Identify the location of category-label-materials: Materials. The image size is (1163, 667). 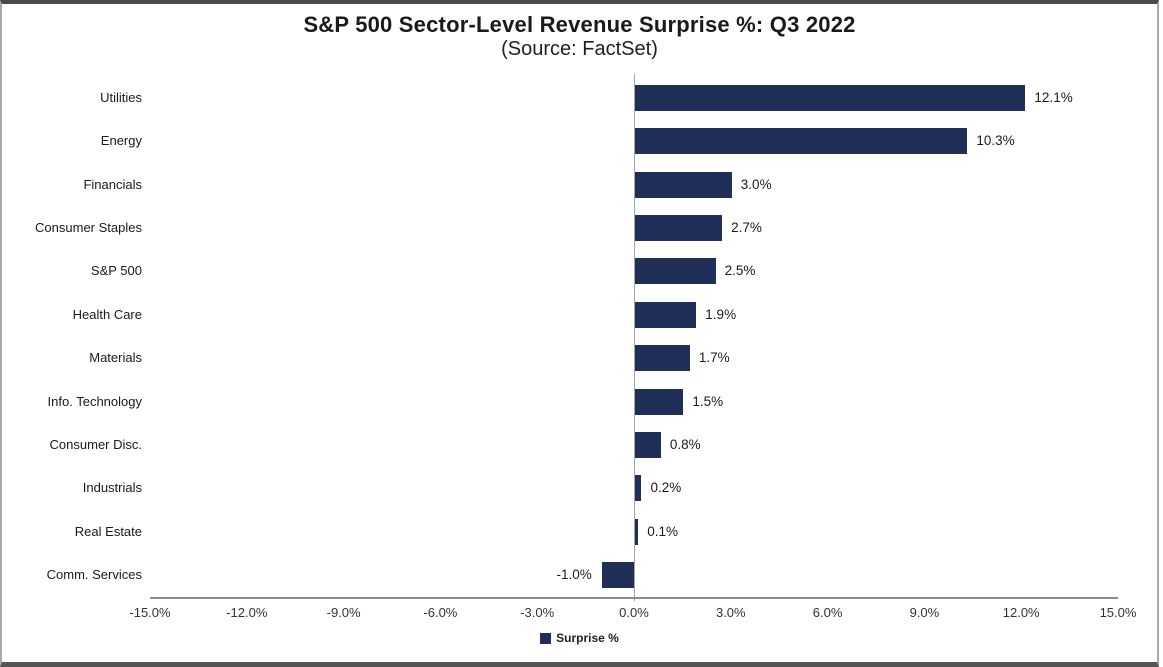
(115, 358).